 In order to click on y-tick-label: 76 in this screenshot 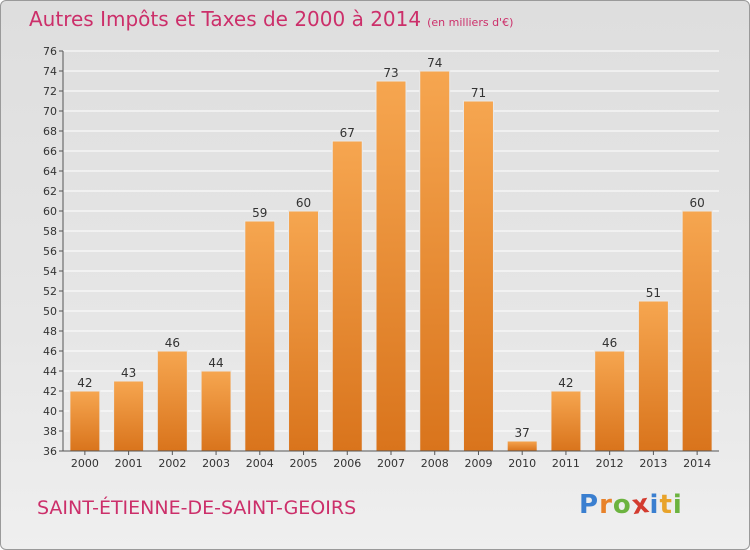, I will do `click(50, 51)`.